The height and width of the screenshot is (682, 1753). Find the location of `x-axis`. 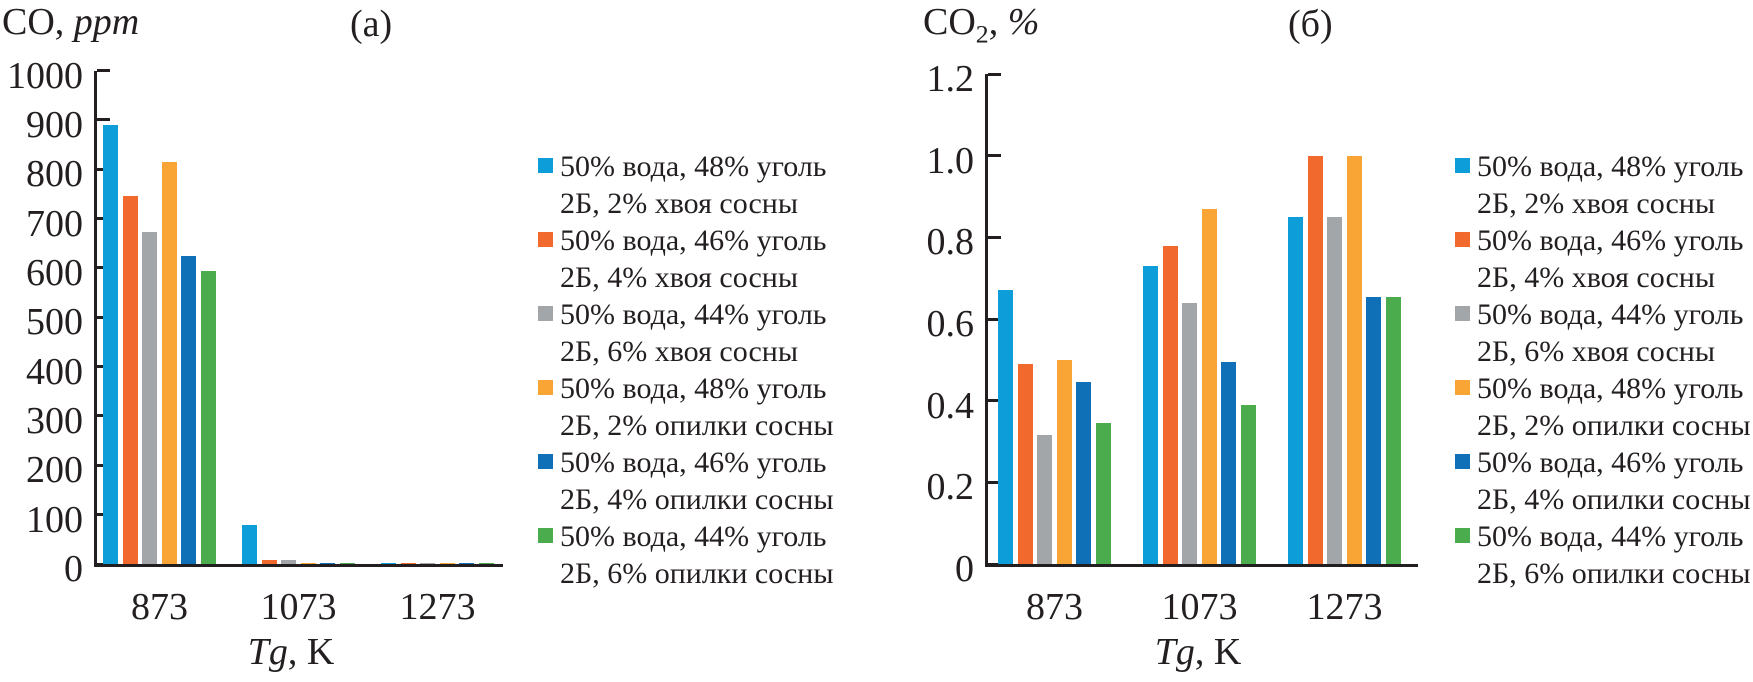

x-axis is located at coordinates (298, 565).